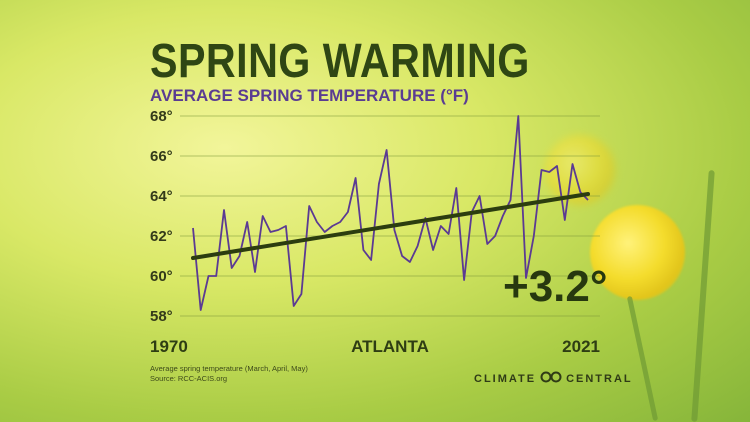 Image resolution: width=750 pixels, height=422 pixels. I want to click on background-flower, so click(637, 252).